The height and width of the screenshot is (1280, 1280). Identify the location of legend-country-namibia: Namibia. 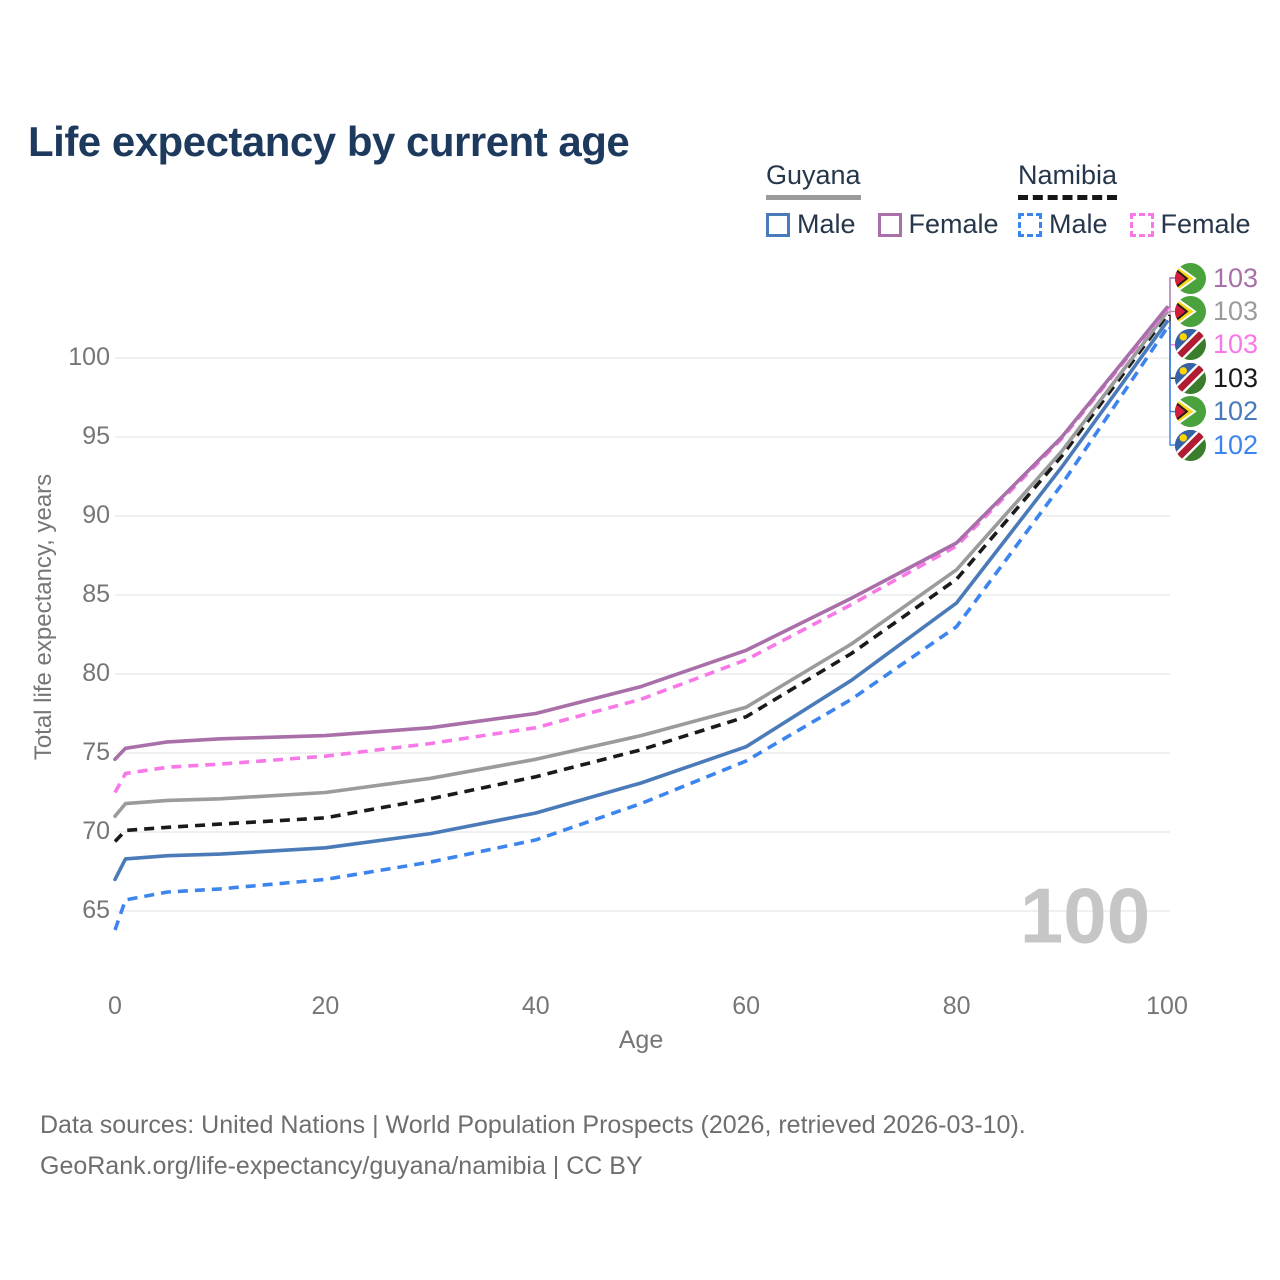
(1068, 180).